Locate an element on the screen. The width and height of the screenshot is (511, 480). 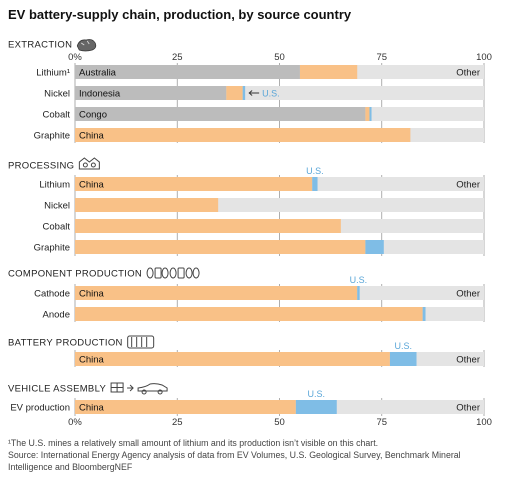
section-battery-production: BATTERY PRODUCTION China Other U.S. is located at coordinates (246, 350).